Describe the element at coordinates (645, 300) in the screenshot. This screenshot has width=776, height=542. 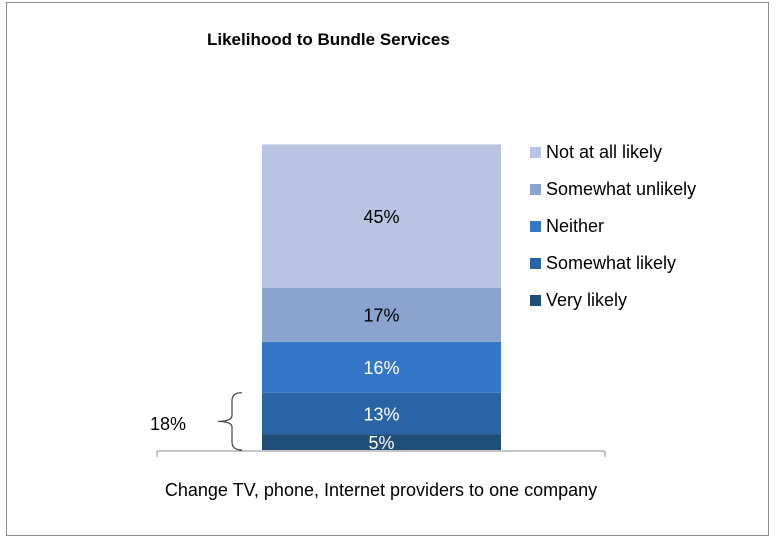
I see `legend-item-very-likely: Very likely` at that location.